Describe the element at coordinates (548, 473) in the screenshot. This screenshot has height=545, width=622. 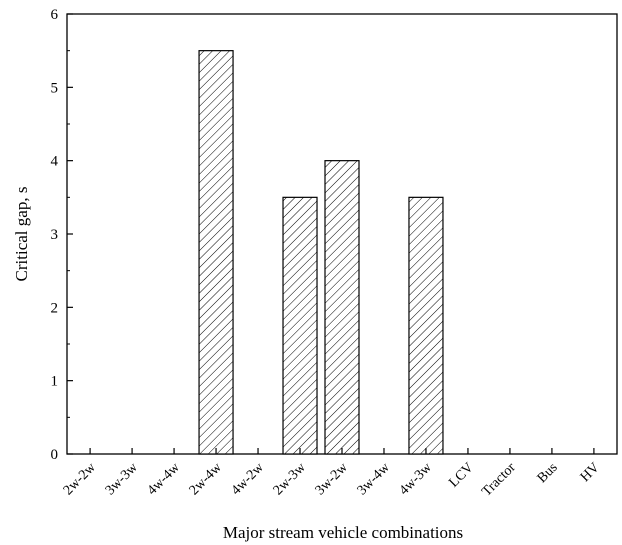
I see `x-tick-label: Bus` at that location.